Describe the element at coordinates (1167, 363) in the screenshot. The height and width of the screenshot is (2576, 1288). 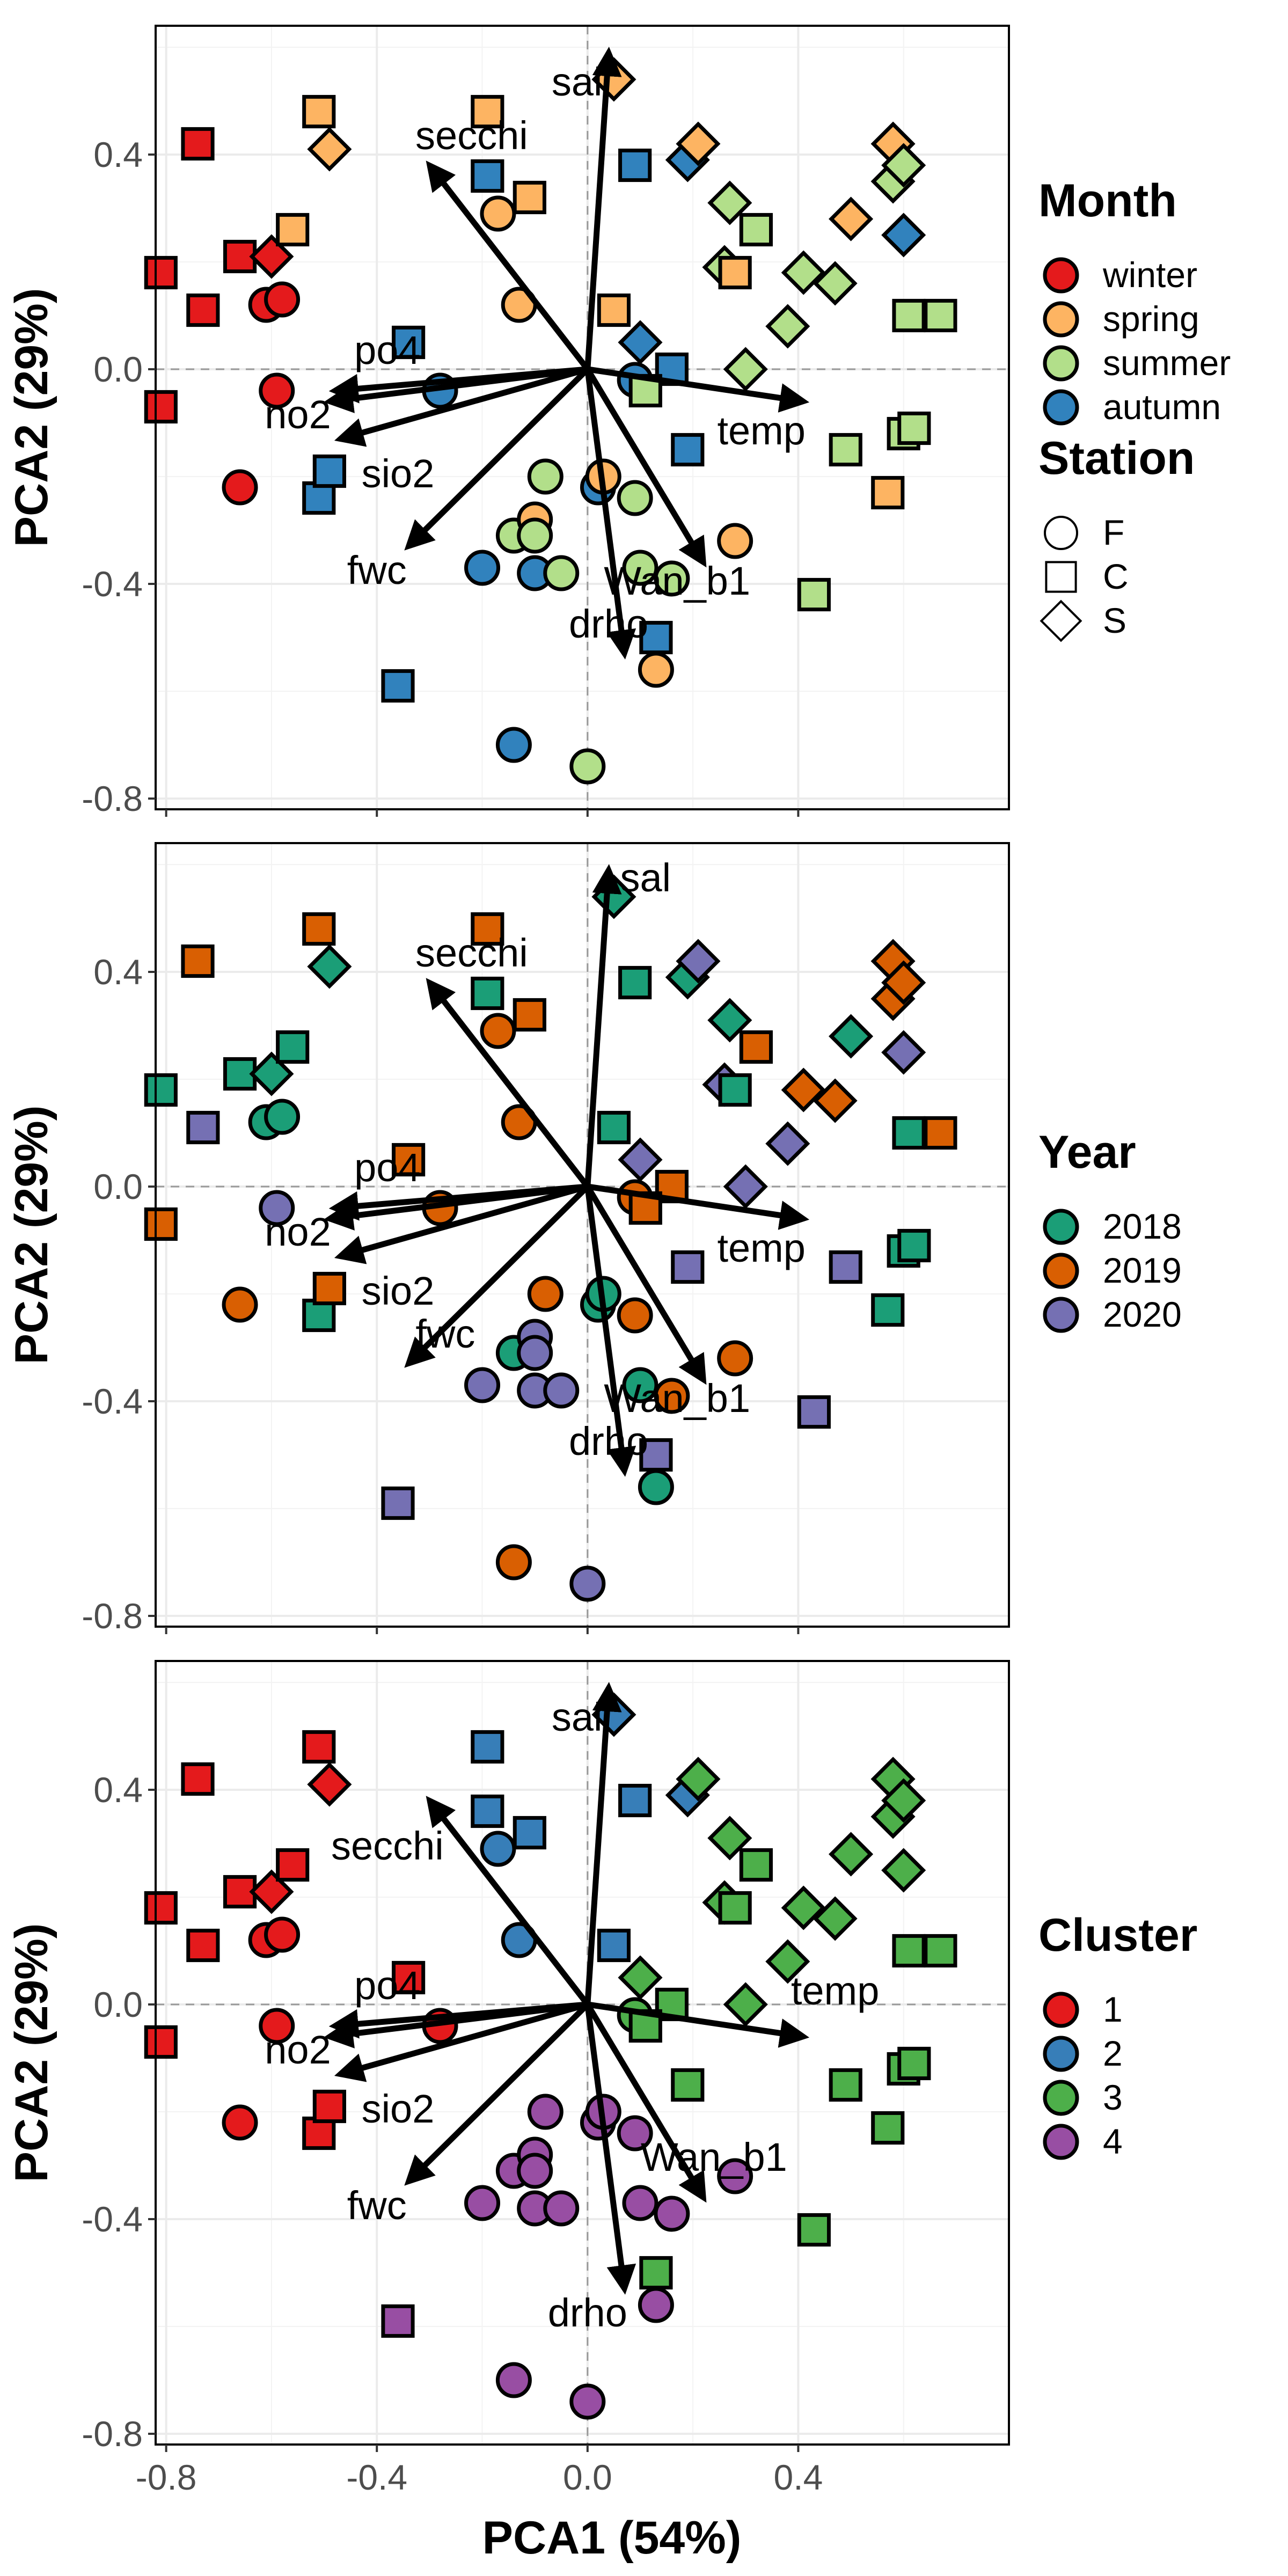
I see `legend-label: summer` at that location.